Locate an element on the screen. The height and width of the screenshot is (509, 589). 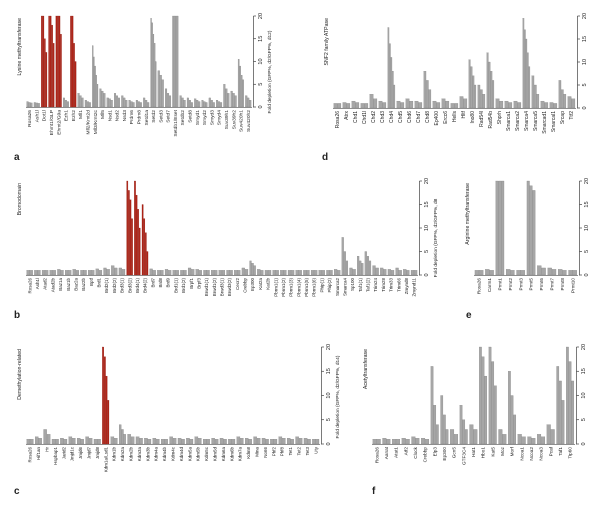
x-tick-label: No66 is located at coordinates (265, 452).